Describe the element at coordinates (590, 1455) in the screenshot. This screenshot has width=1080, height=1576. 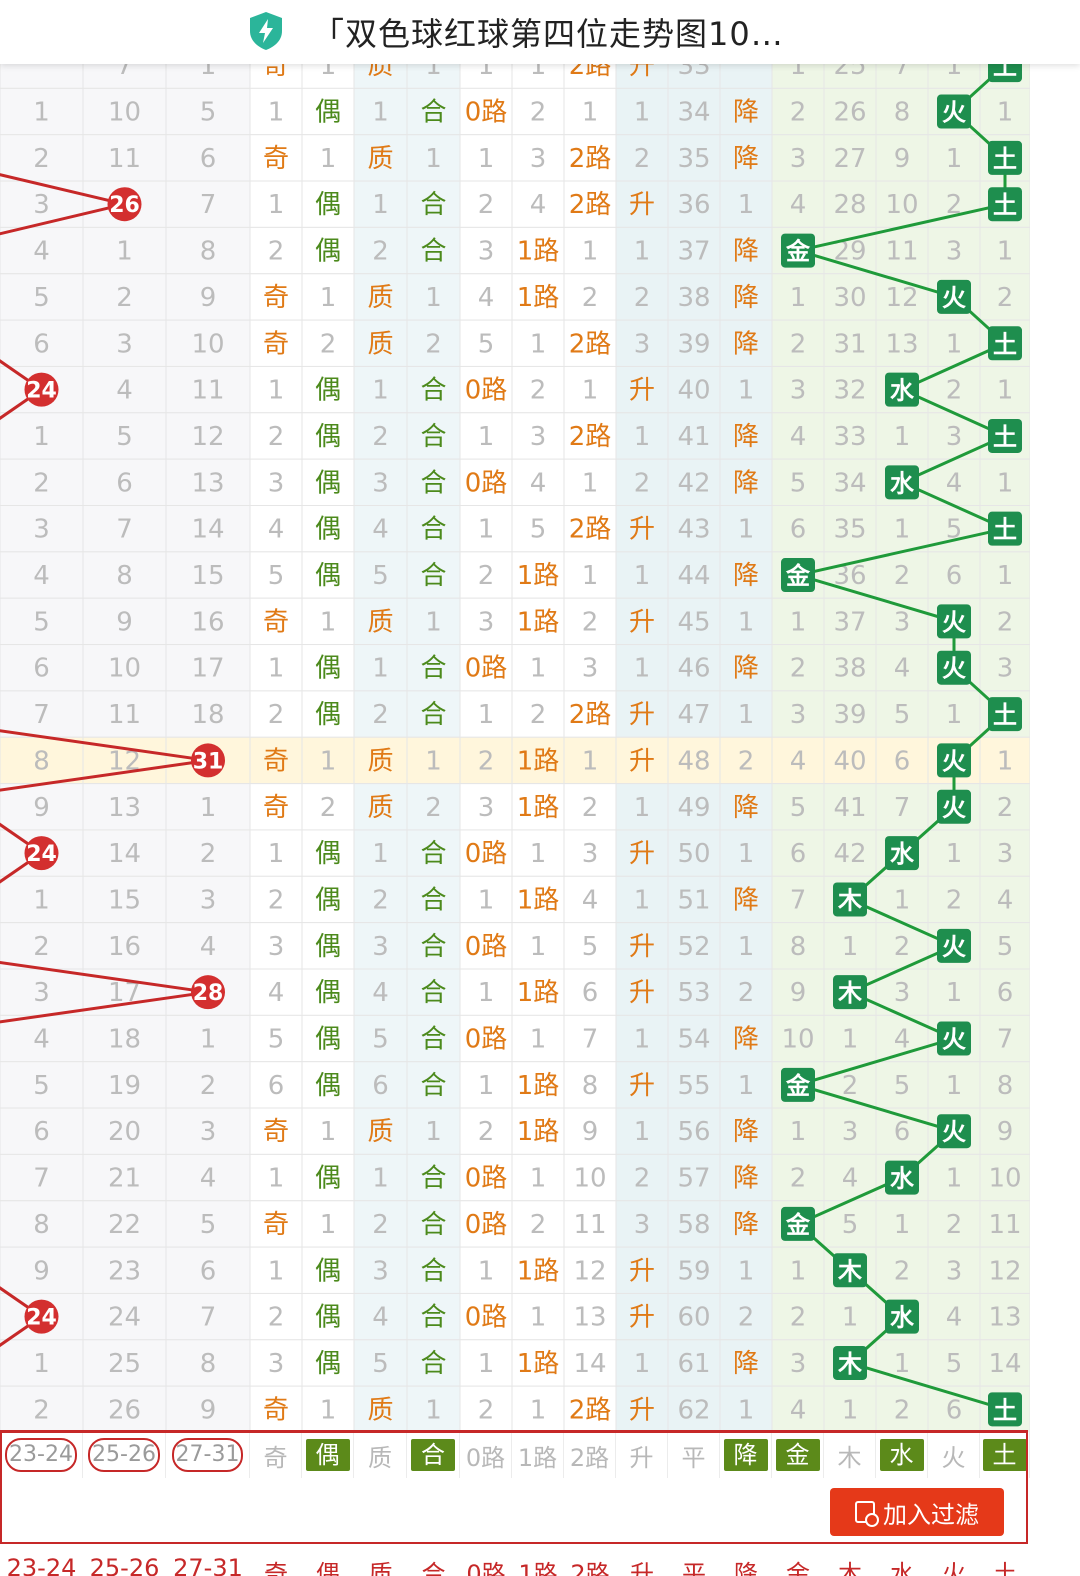
I see `filter-option: 2路` at that location.